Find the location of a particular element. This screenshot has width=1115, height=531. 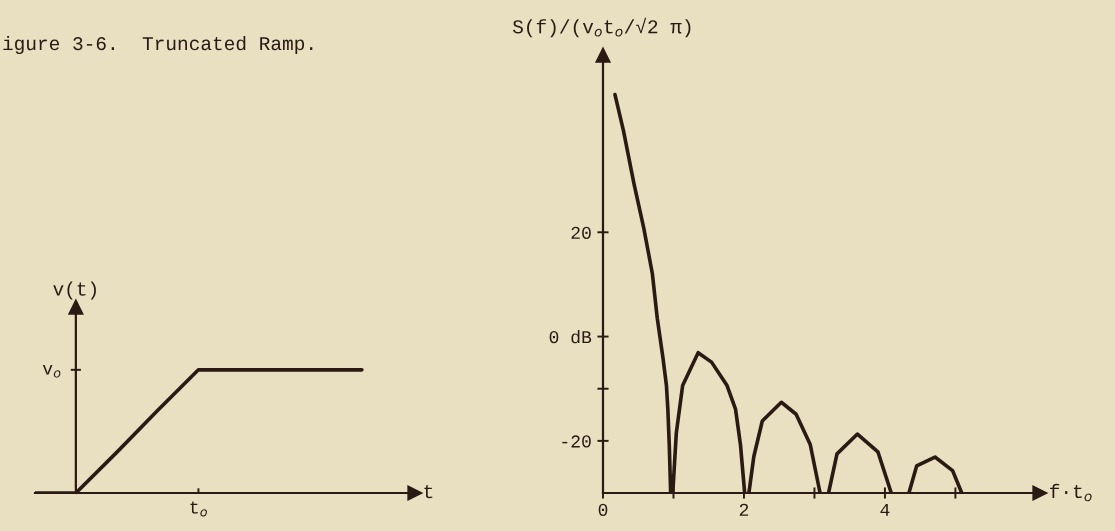

y-tick-label: 0 dB is located at coordinates (570, 337).